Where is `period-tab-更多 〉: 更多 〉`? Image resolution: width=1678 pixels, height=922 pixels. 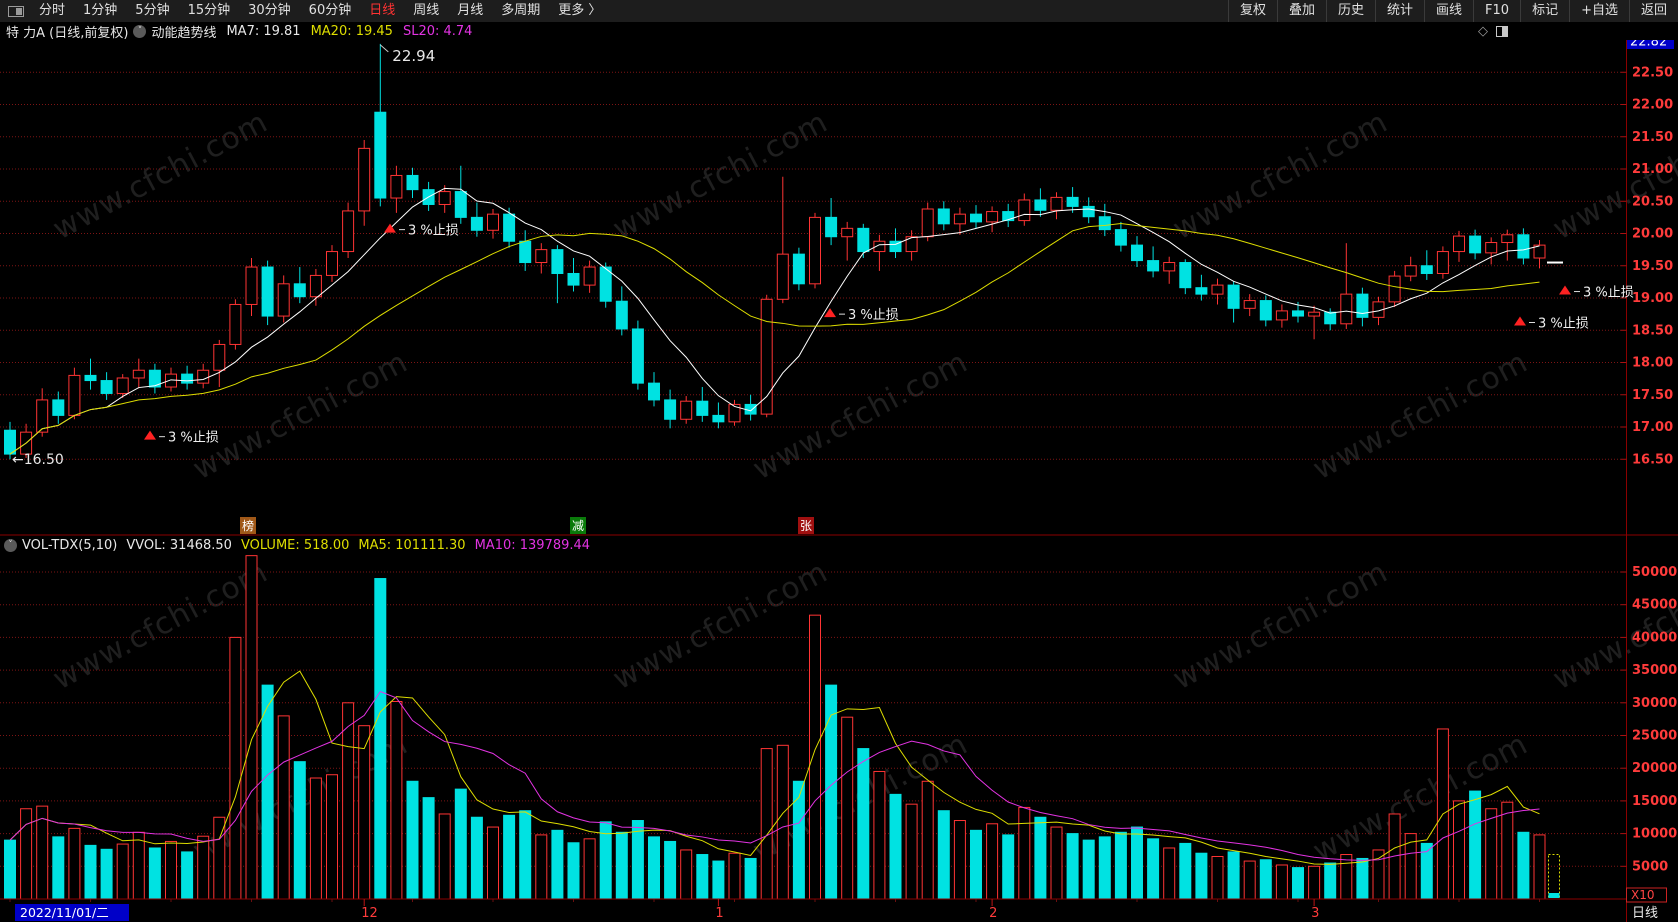
period-tab-更多 〉: 更多 〉 is located at coordinates (580, 10).